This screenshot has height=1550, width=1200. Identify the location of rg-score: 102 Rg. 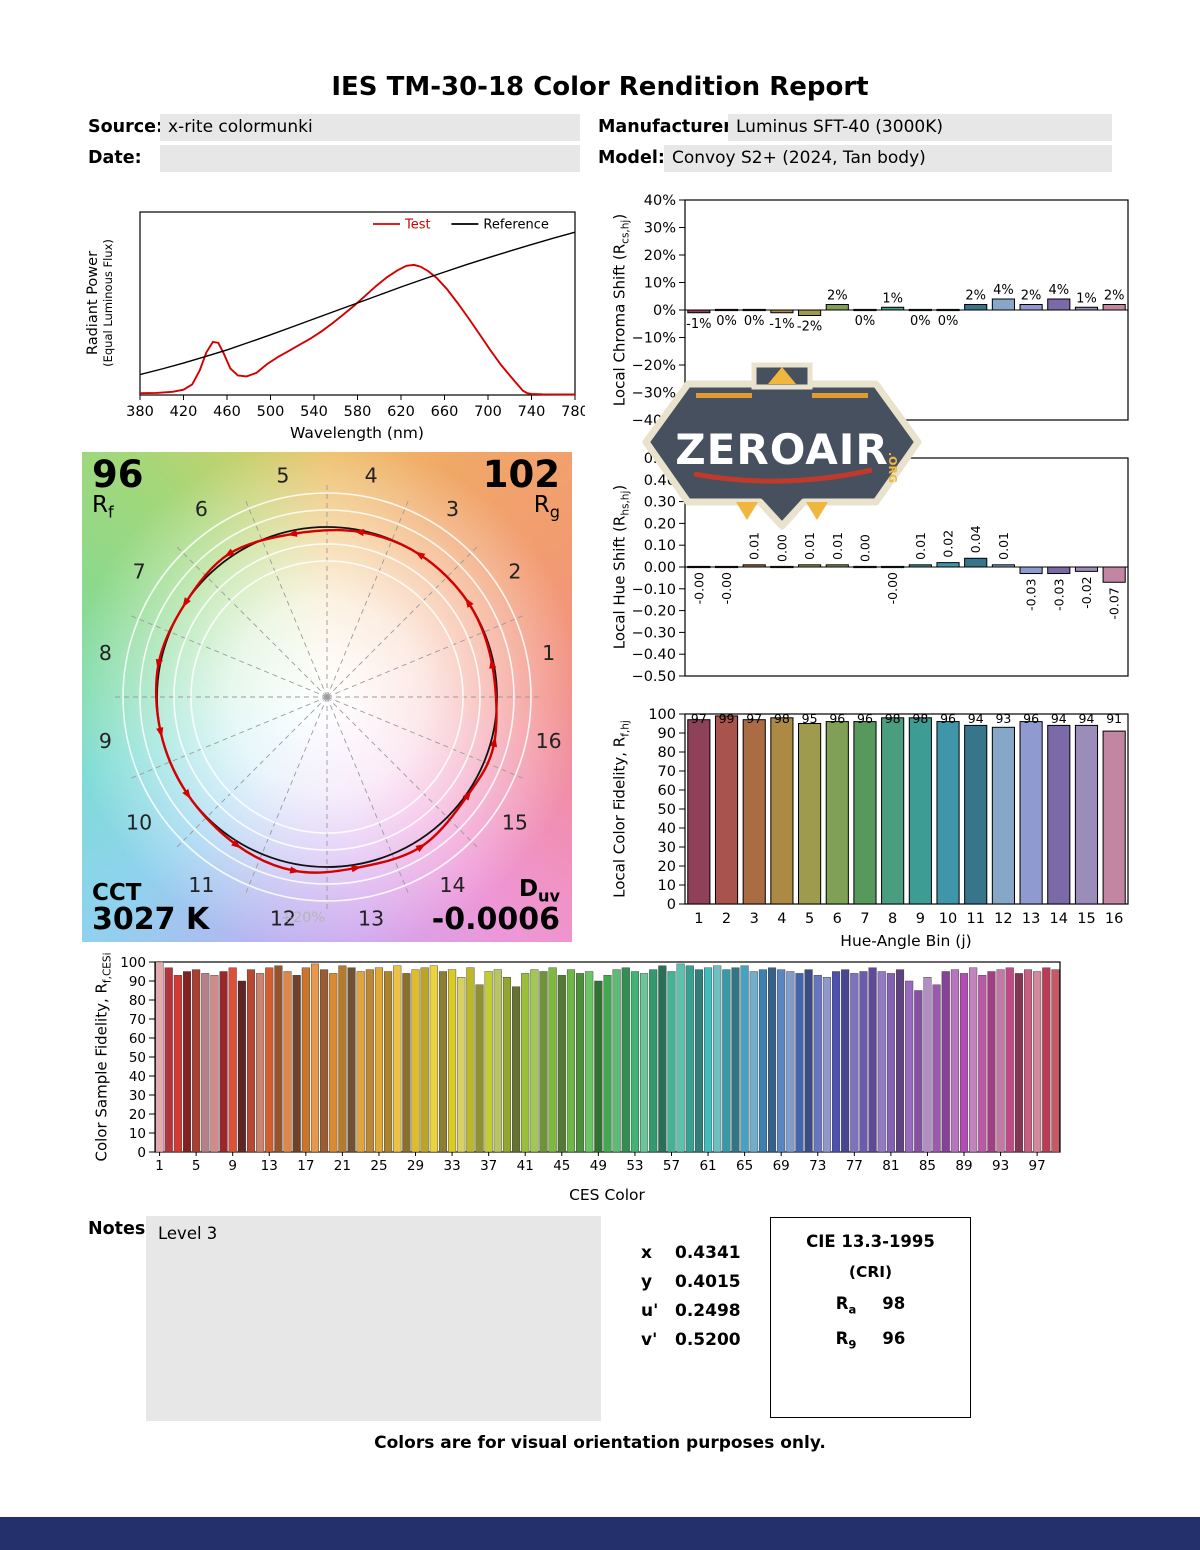
(521, 487).